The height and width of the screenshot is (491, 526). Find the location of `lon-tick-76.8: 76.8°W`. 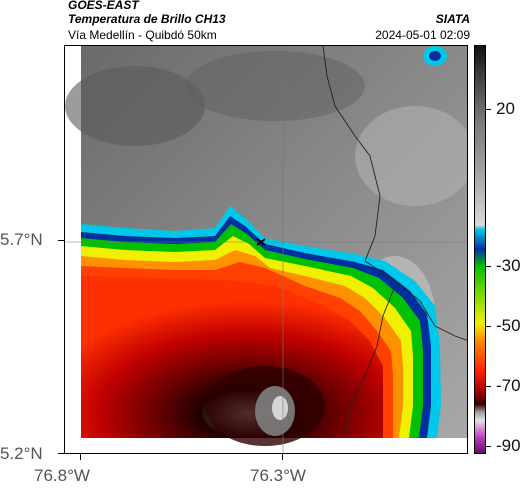

lon-tick-76.8: 76.8°W is located at coordinates (62, 475).